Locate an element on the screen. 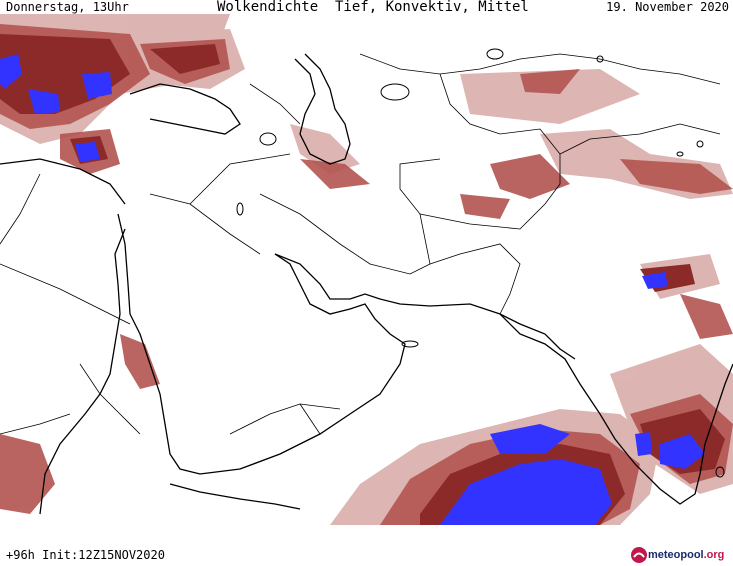 The width and height of the screenshot is (733, 566). forecast-date-label: 19. November 2020 is located at coordinates (667, 7).